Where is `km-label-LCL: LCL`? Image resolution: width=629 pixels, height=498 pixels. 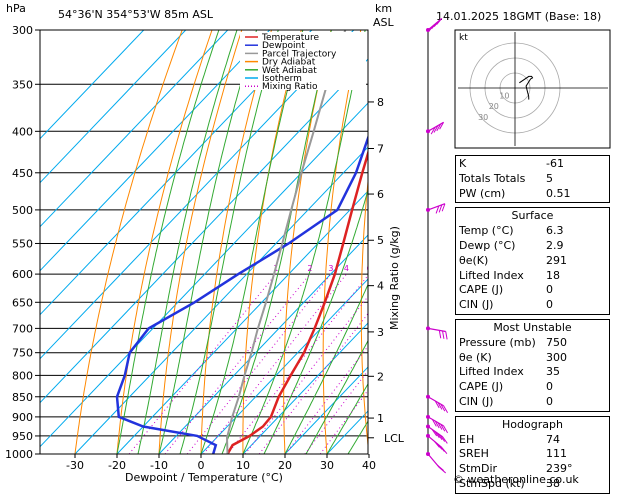 km-label-LCL: LCL is located at coordinates (394, 438).